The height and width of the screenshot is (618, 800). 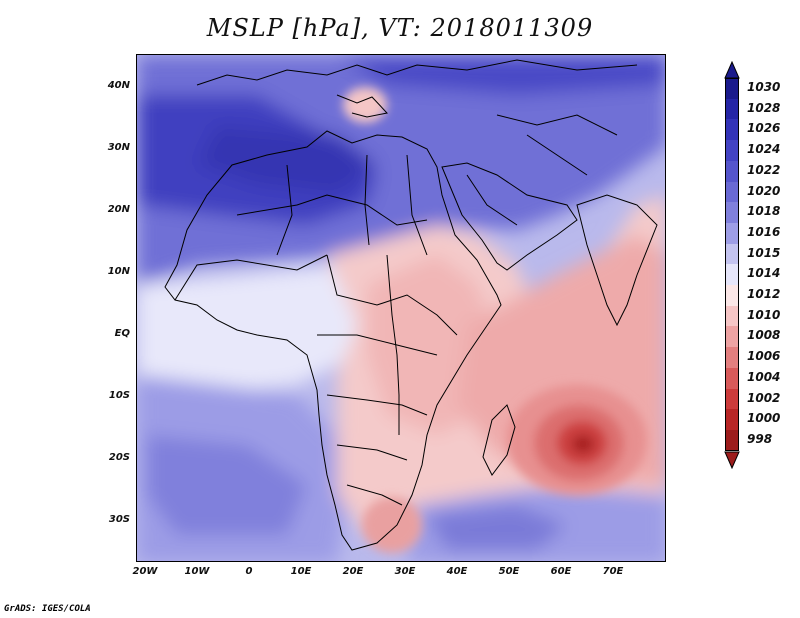 What do you see at coordinates (119, 395) in the screenshot?
I see `lat-label: 10S` at bounding box center [119, 395].